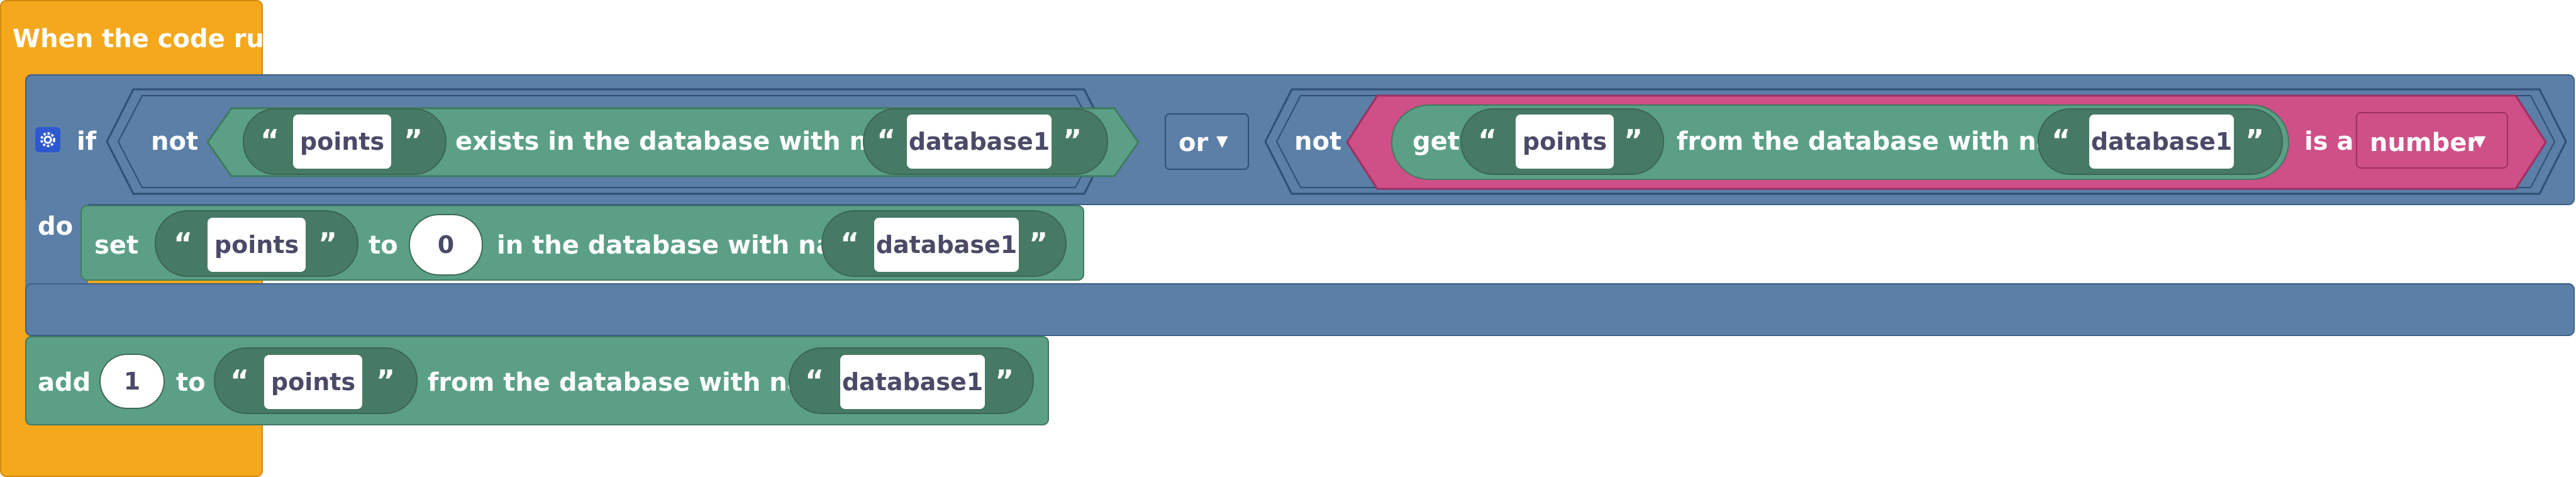  Describe the element at coordinates (87, 141) in the screenshot. I see `if-label: if` at that location.